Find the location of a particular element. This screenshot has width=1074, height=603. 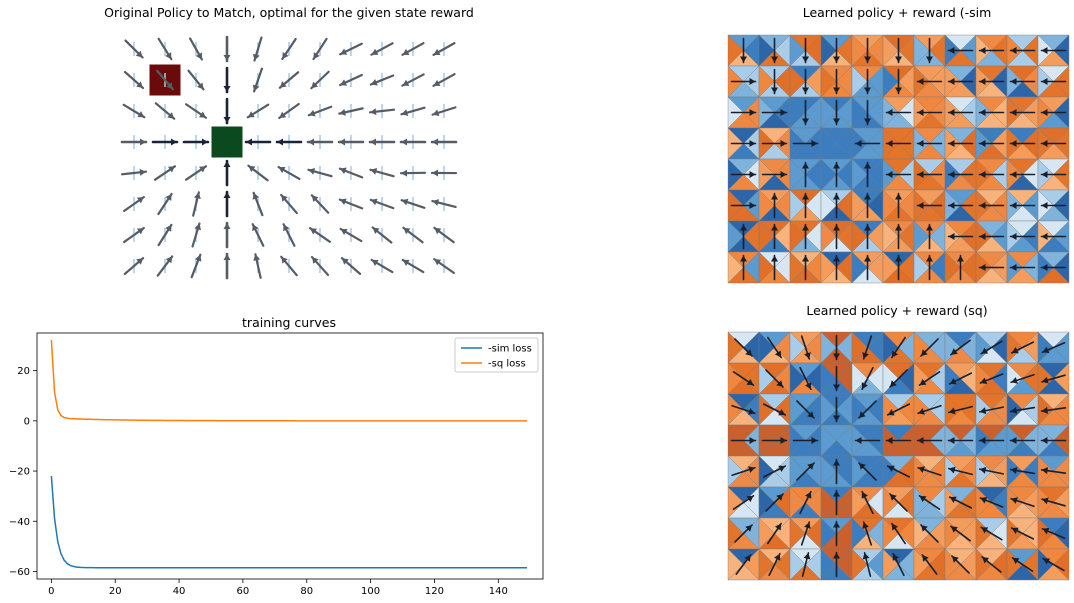

x-tick-label: 60 is located at coordinates (243, 591).